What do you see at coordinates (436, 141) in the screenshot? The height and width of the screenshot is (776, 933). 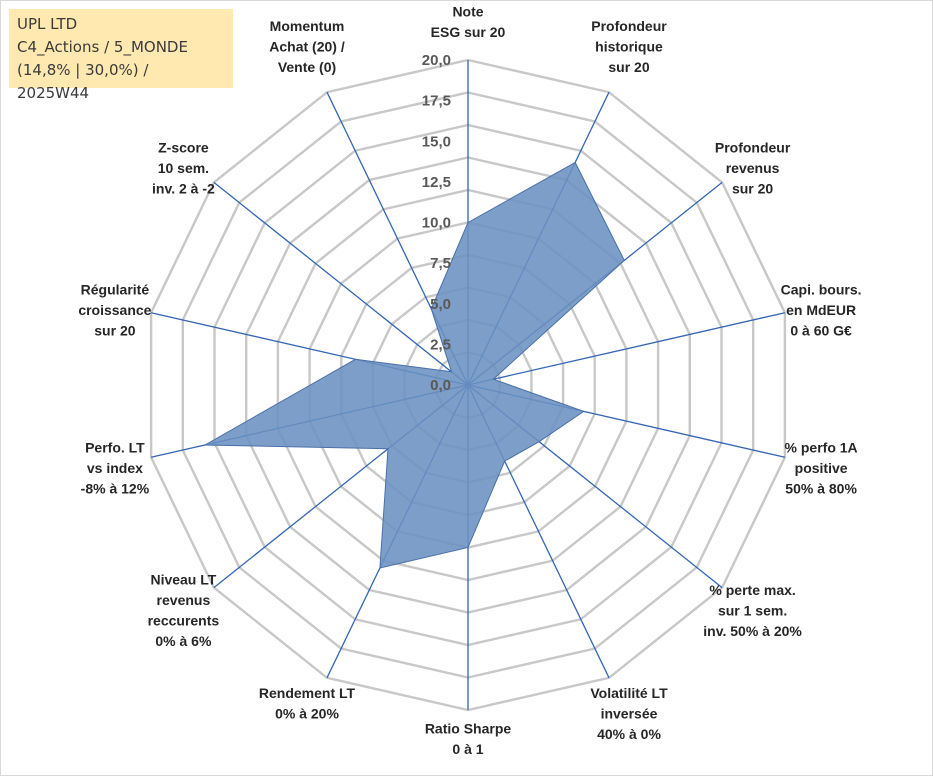 I see `tick-label: 15,0` at bounding box center [436, 141].